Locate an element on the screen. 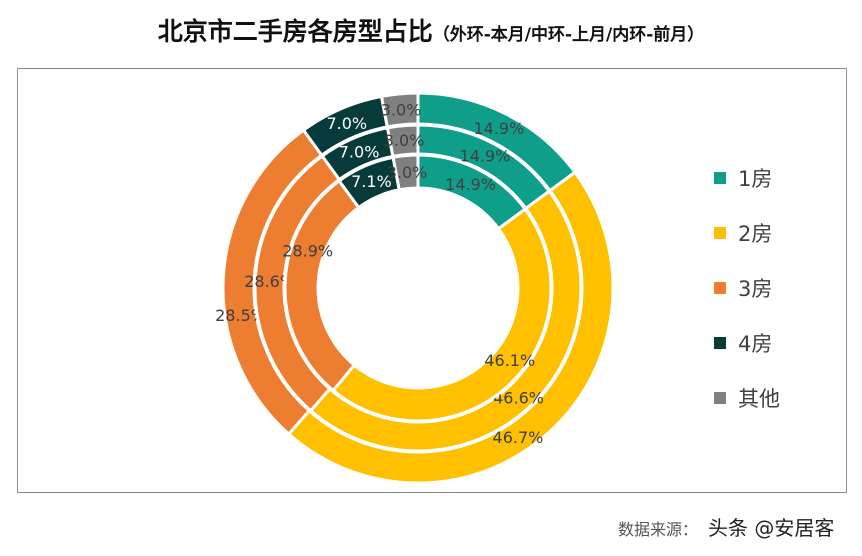 This screenshot has height=556, width=862. legend-label: 其他 is located at coordinates (759, 398).